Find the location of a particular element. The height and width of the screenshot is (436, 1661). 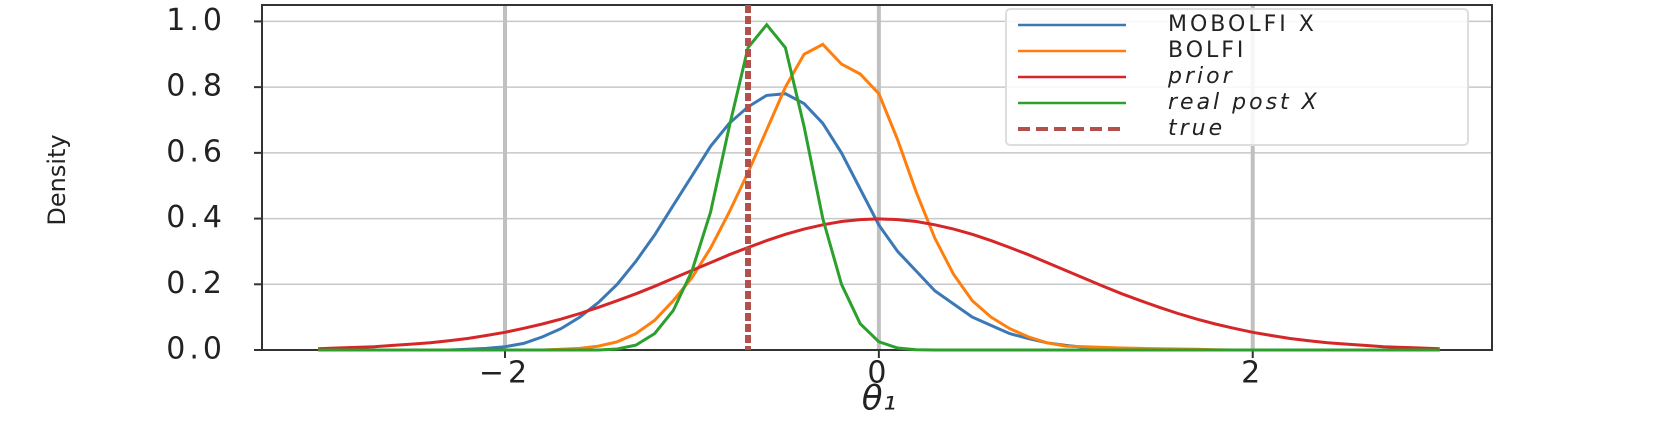

y-tick-label: 0.2 is located at coordinates (196, 283).